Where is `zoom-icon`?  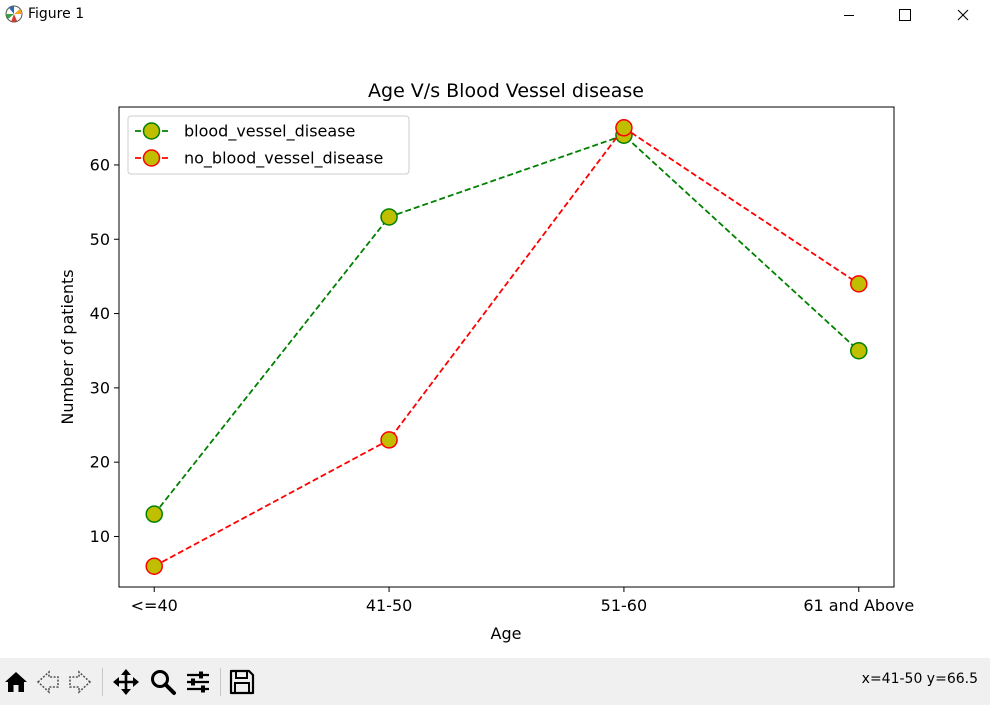
zoom-icon is located at coordinates (163, 682).